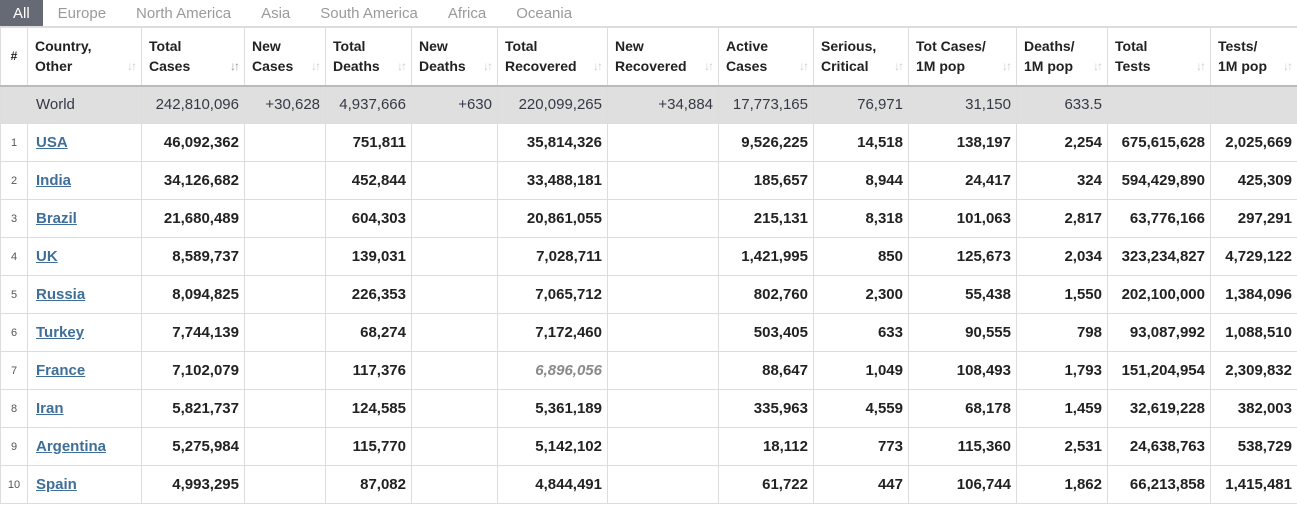 The width and height of the screenshot is (1297, 515). I want to click on world-total-tests, so click(1159, 104).